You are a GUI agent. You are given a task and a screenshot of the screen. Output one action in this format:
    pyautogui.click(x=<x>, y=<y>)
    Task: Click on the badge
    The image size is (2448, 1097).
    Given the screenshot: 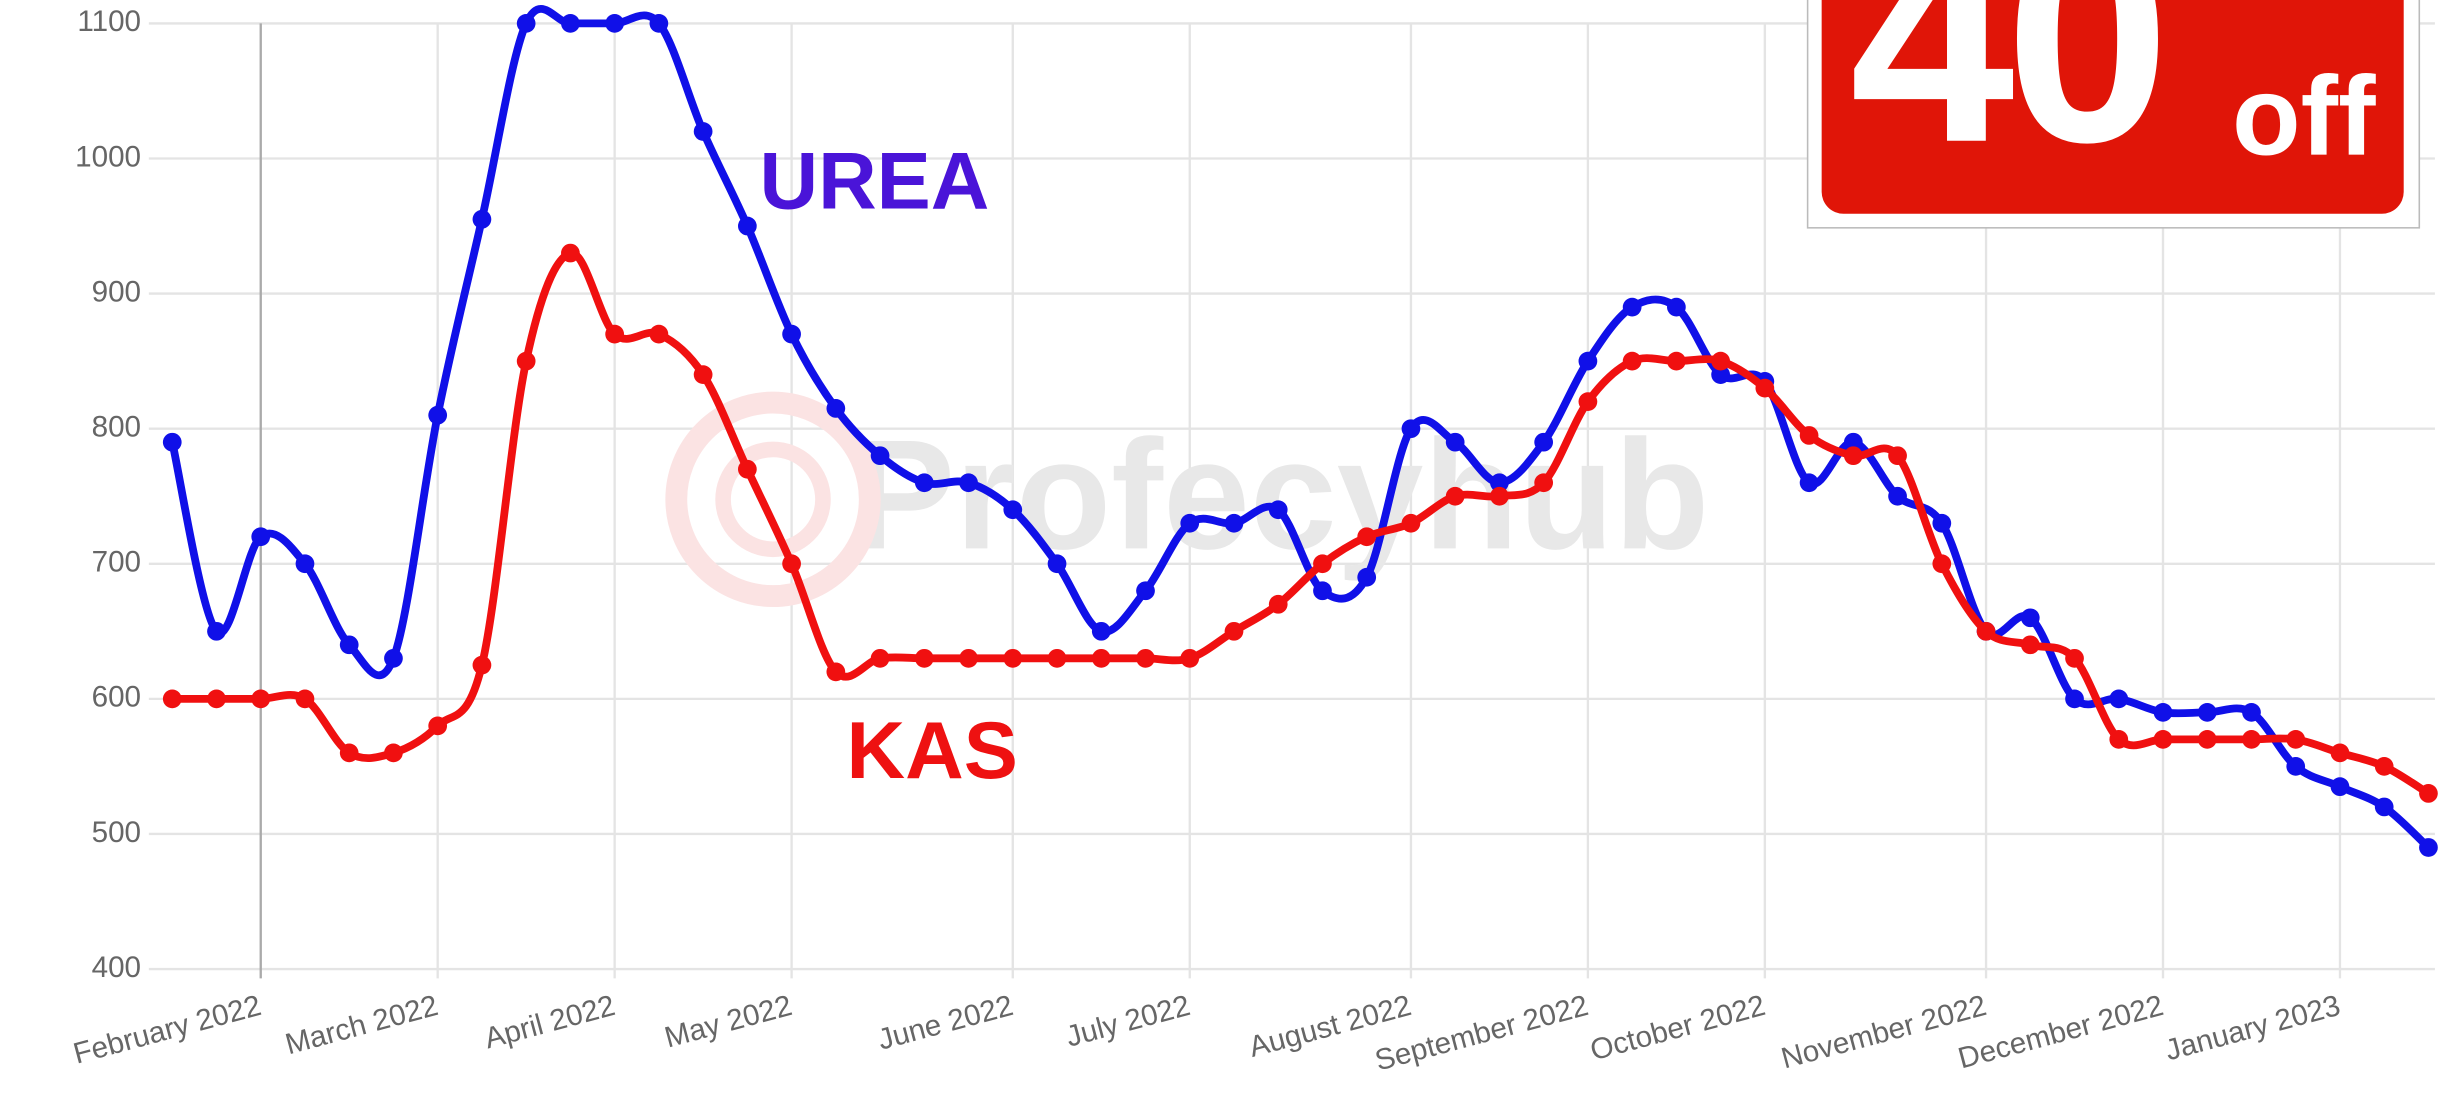 What is the action you would take?
    pyautogui.click(x=2112, y=107)
    